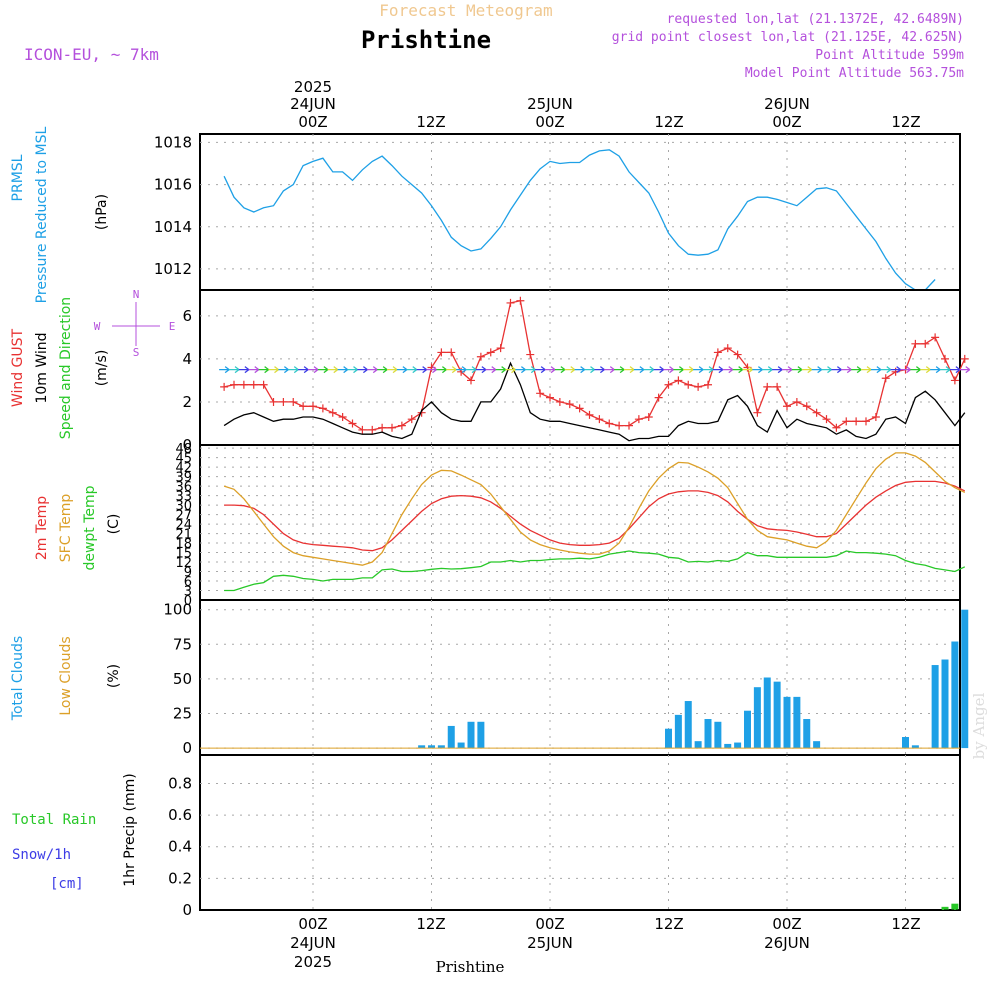 The height and width of the screenshot is (1000, 1000). I want to click on y-tick-label: 100, so click(177, 610).